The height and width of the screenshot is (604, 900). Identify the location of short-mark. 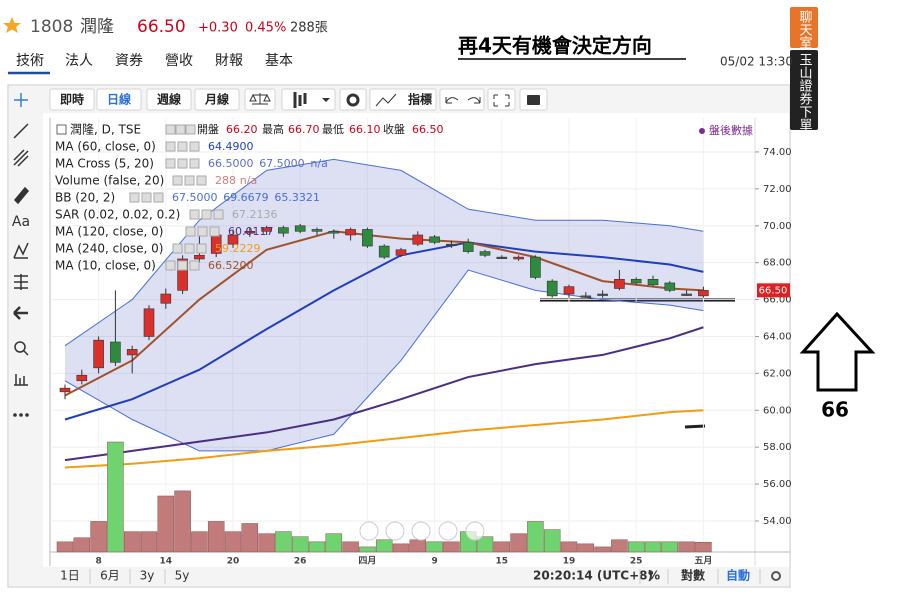
(695, 426).